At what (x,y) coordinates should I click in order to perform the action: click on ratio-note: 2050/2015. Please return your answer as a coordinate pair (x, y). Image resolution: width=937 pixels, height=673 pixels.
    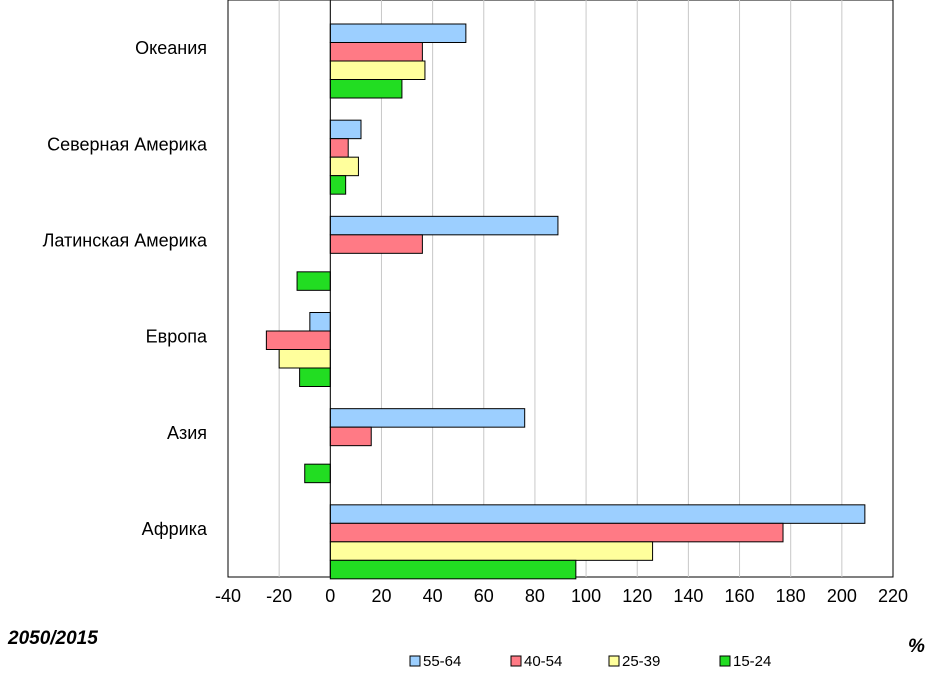
    Looking at the image, I should click on (52, 638).